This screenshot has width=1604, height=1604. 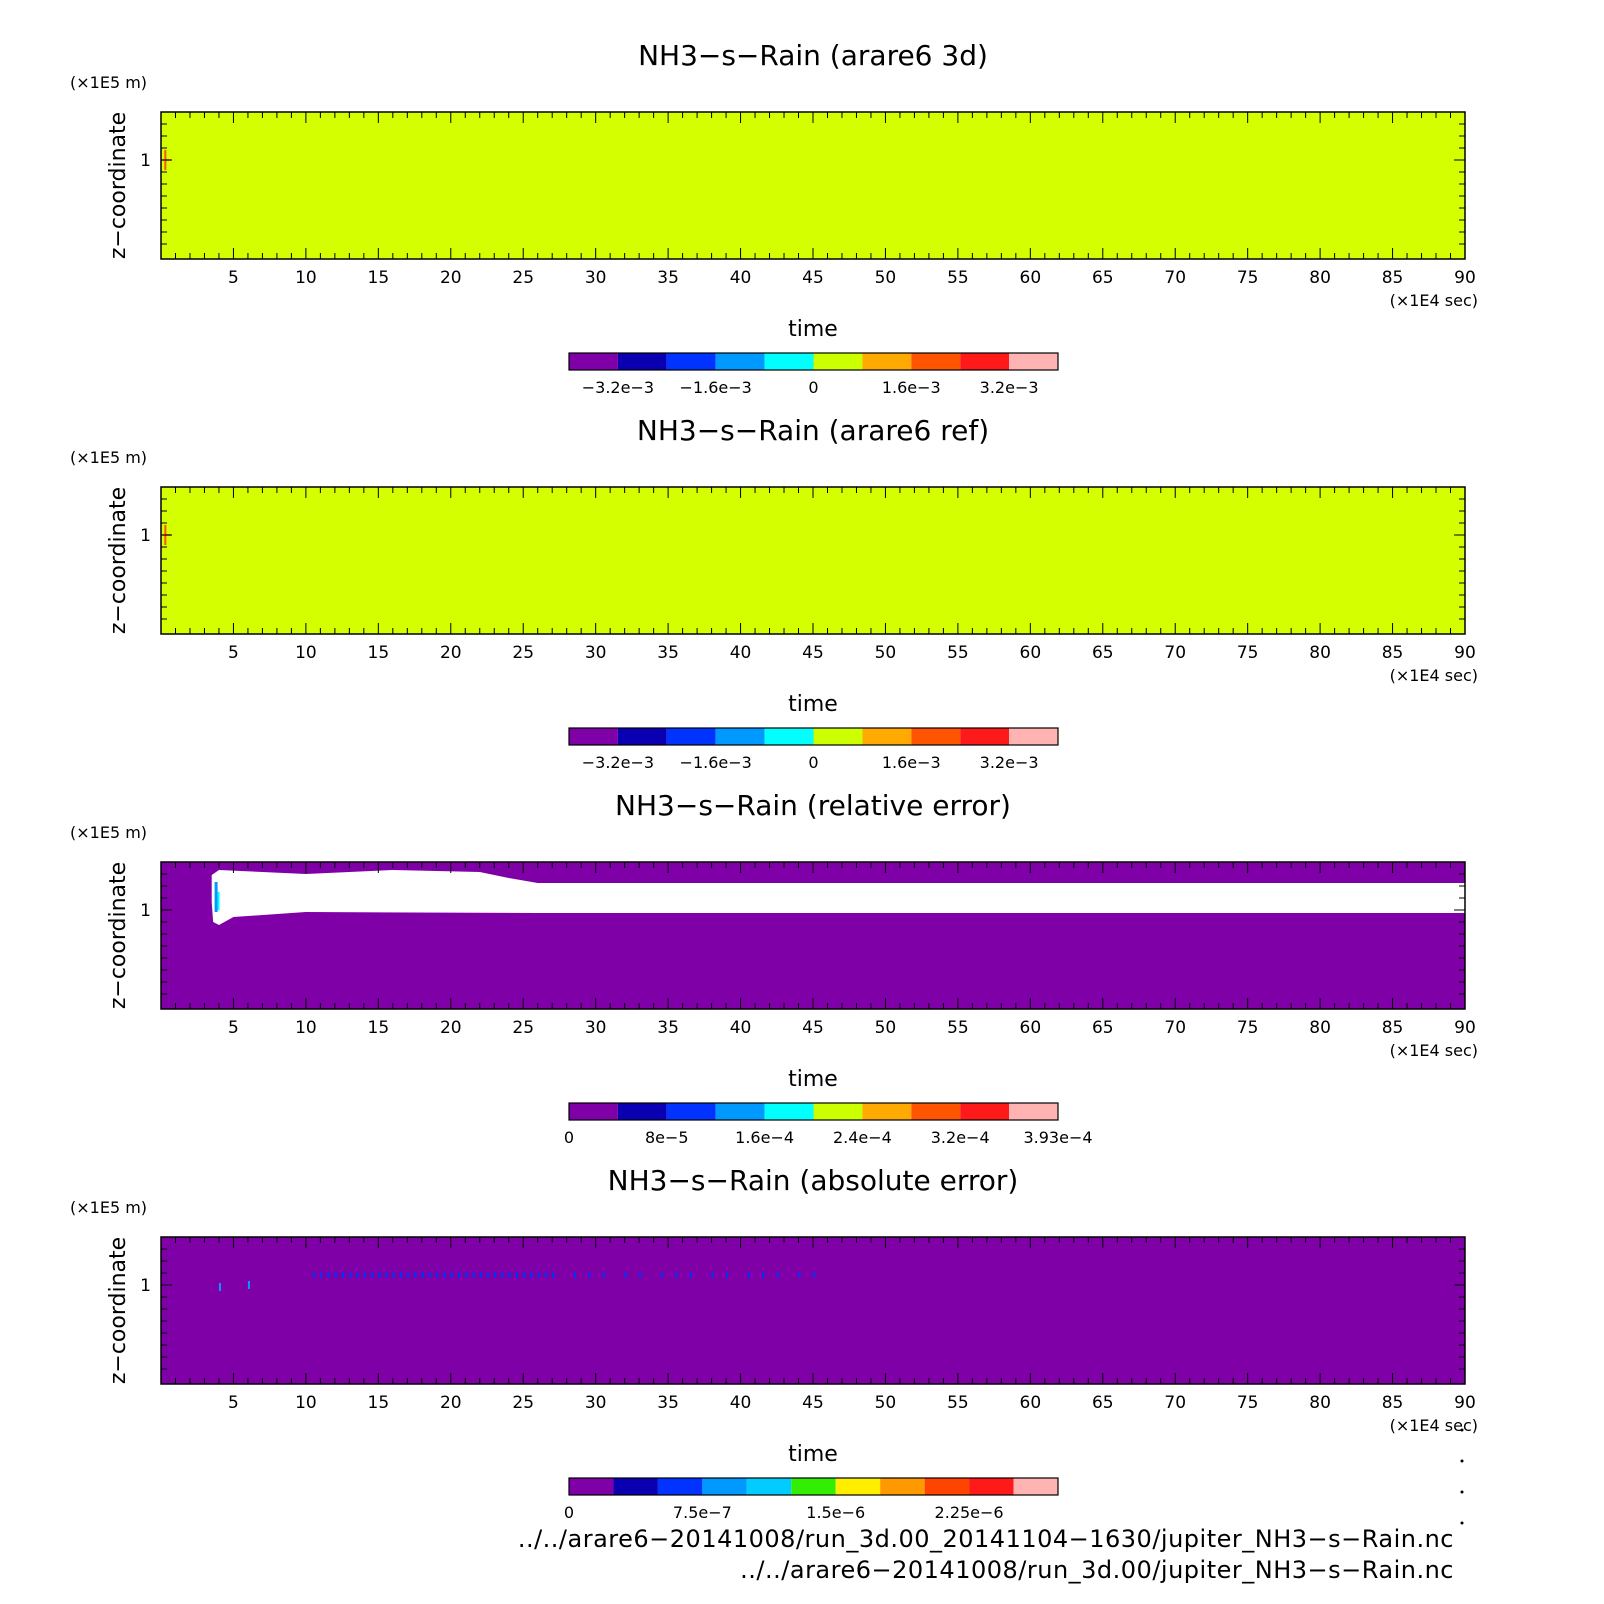 I want to click on colorbar-label: 8e−5, so click(x=667, y=1137).